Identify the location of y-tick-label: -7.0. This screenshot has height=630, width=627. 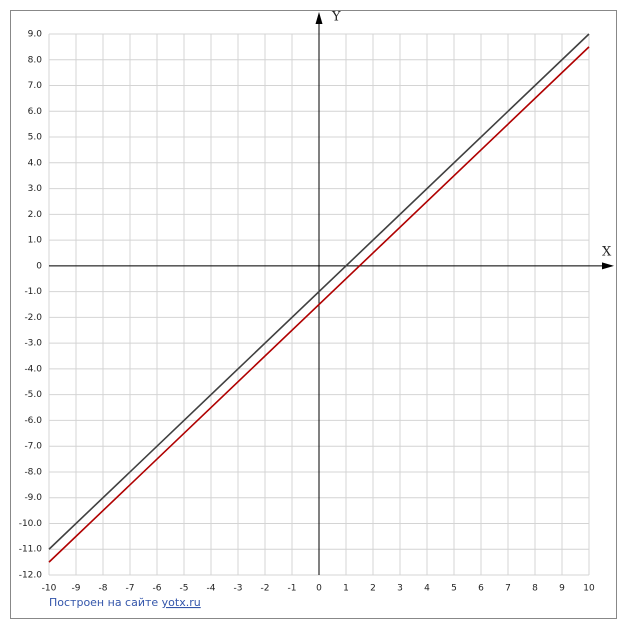
(33, 447).